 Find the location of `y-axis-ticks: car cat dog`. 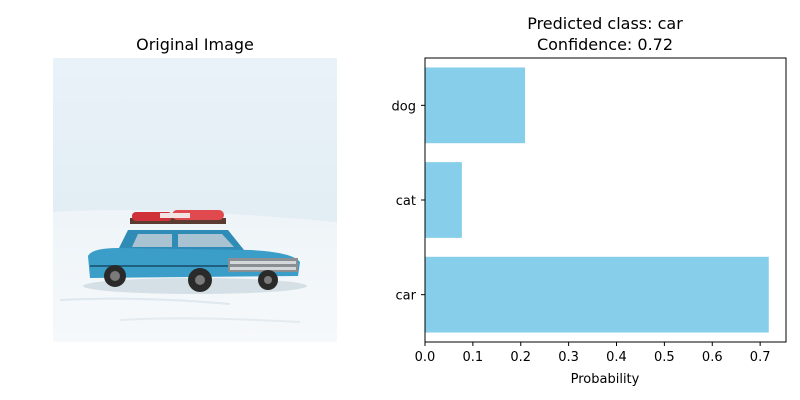

y-axis-ticks: car cat dog is located at coordinates (408, 201).